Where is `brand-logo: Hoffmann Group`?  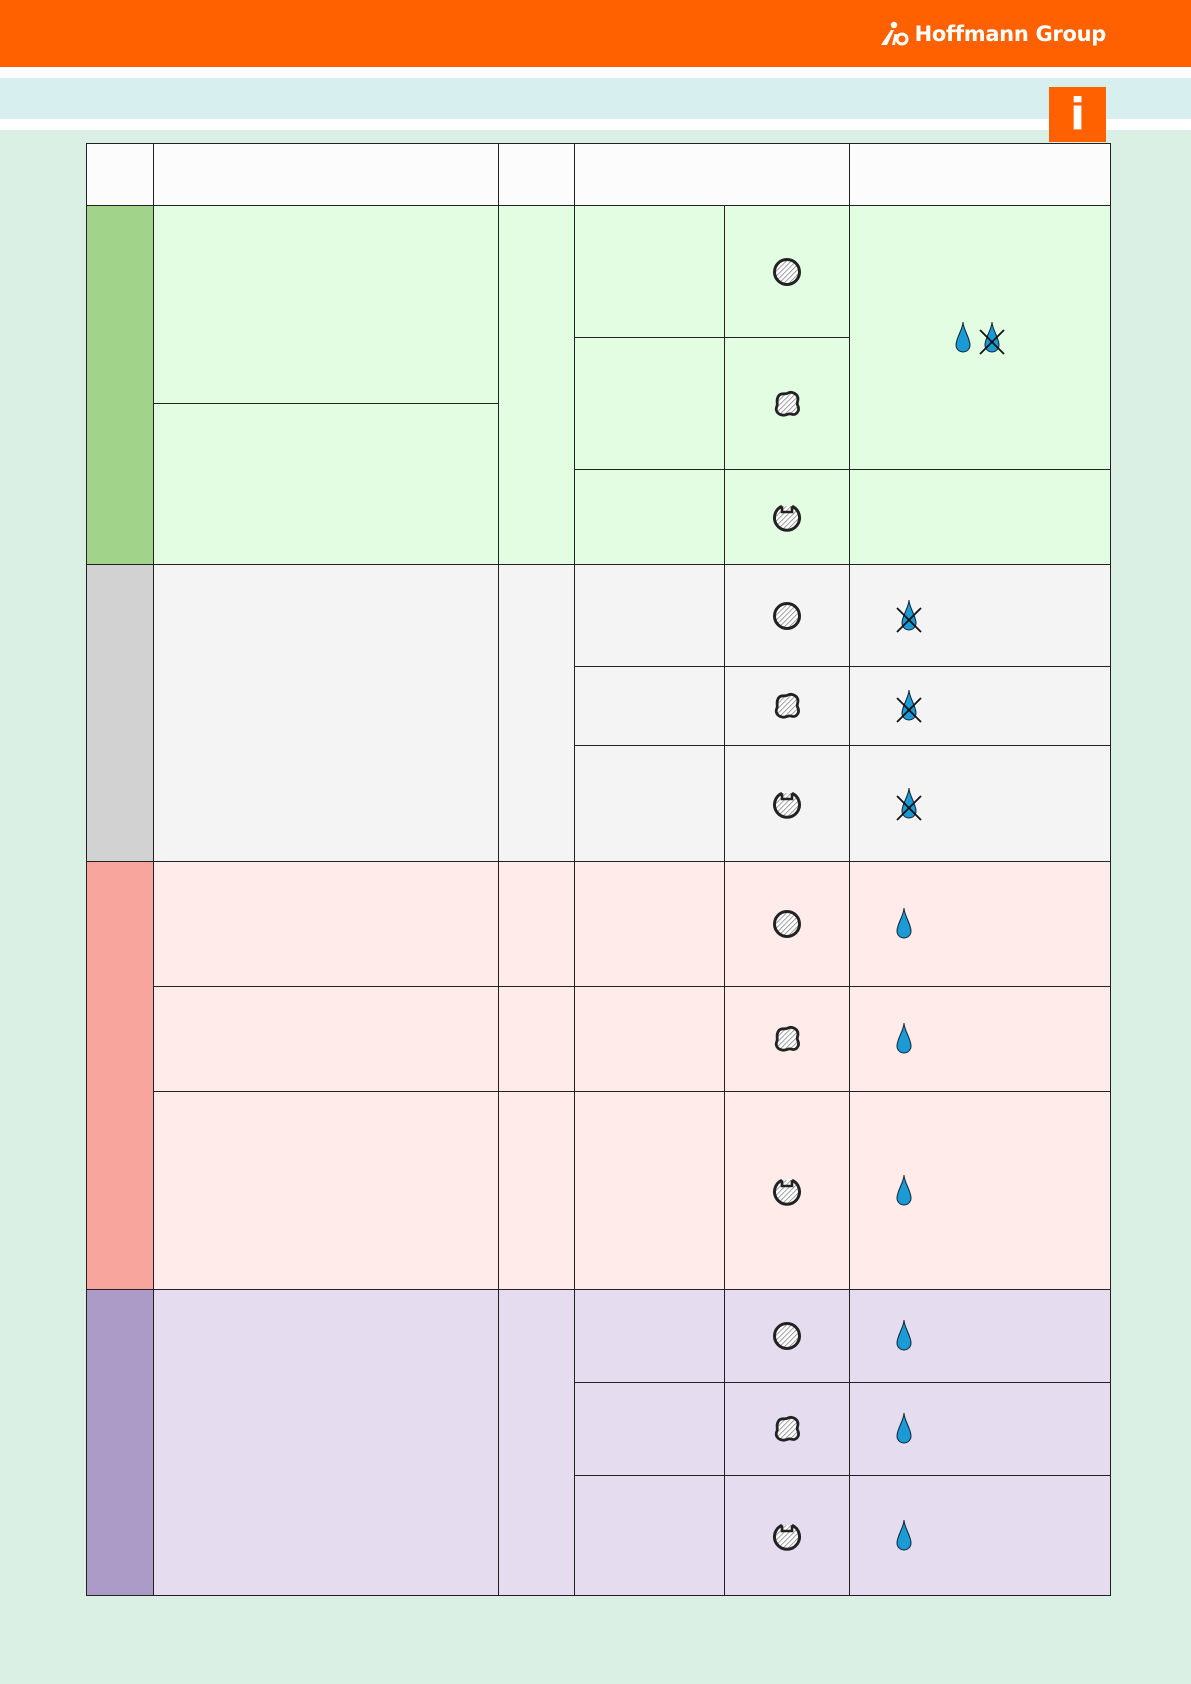 brand-logo: Hoffmann Group is located at coordinates (992, 34).